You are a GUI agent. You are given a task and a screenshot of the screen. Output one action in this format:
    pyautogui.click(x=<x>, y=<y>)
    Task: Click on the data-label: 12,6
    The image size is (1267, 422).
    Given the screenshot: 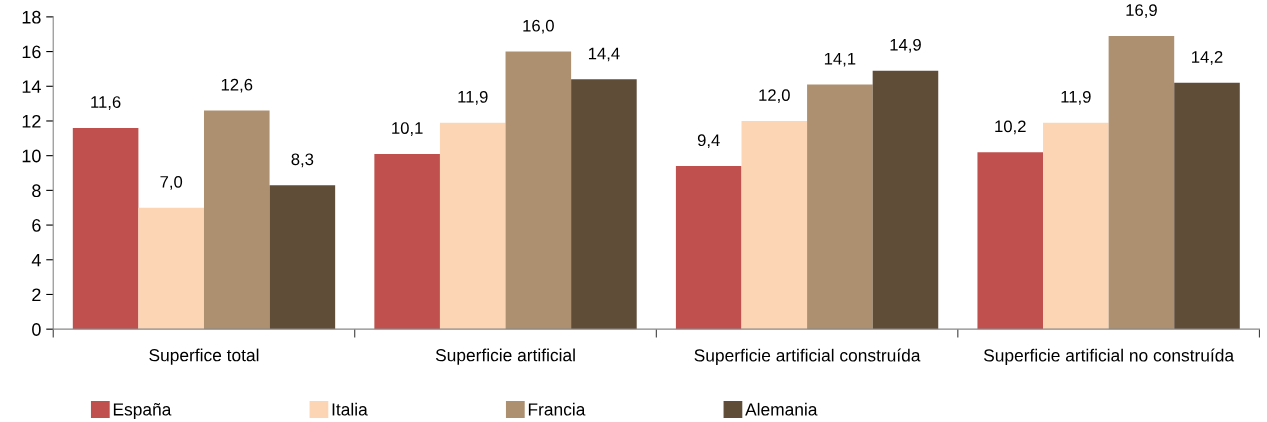 What is the action you would take?
    pyautogui.click(x=237, y=85)
    